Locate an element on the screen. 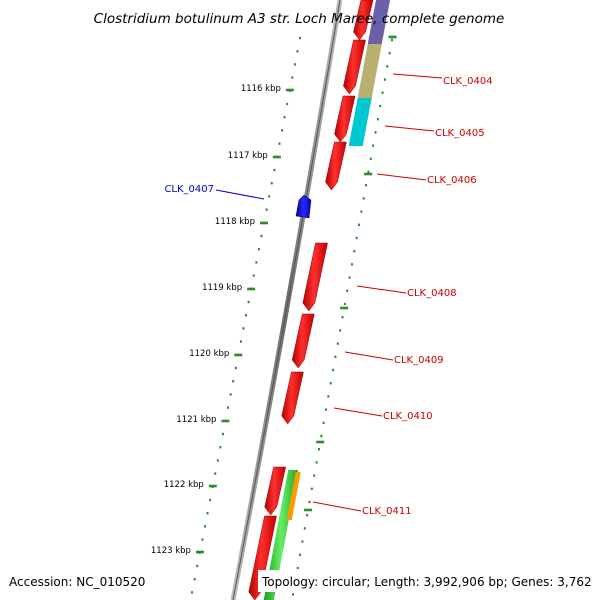 Image resolution: width=600 pixels, height=600 pixels. gene-label: CLK_0407 is located at coordinates (189, 189).